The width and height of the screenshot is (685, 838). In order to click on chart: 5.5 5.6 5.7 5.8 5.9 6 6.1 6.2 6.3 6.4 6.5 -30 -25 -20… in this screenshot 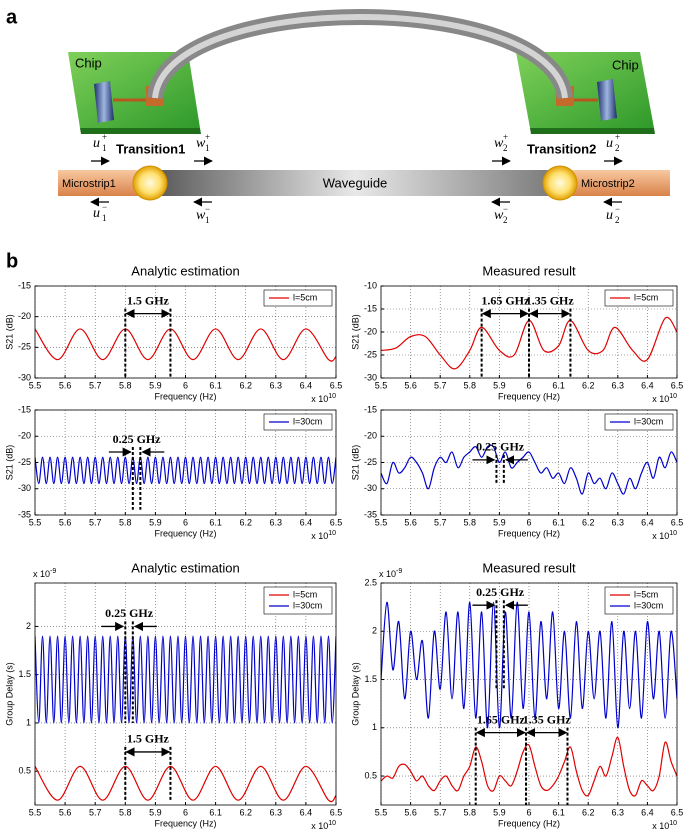, I will do `click(173, 333)`.